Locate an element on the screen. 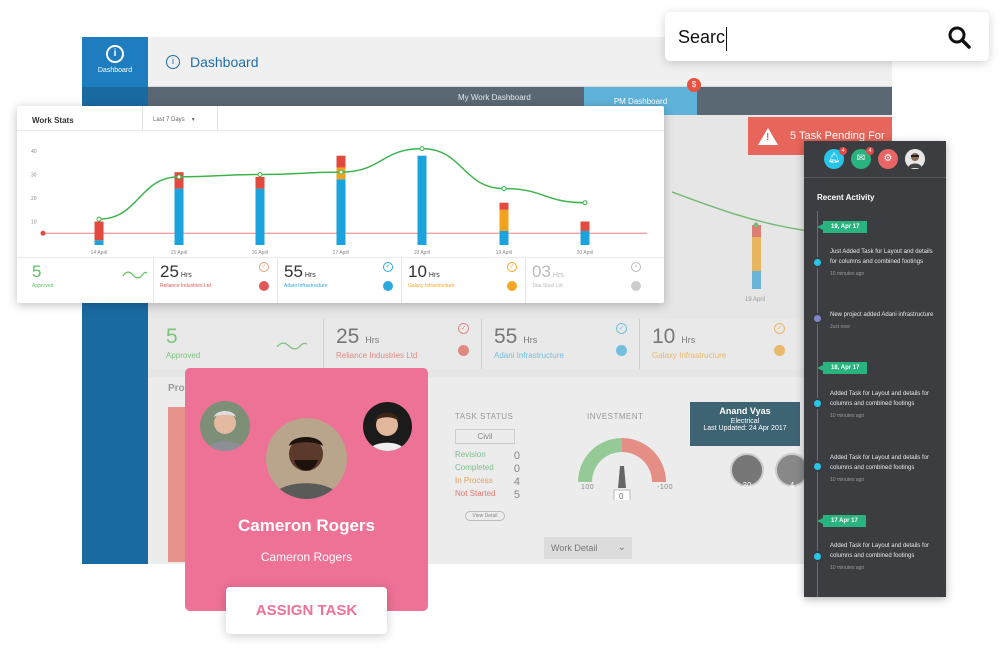 This screenshot has width=1005, height=656. pending-task-alert: ! 5 Task Pending For is located at coordinates (820, 136).